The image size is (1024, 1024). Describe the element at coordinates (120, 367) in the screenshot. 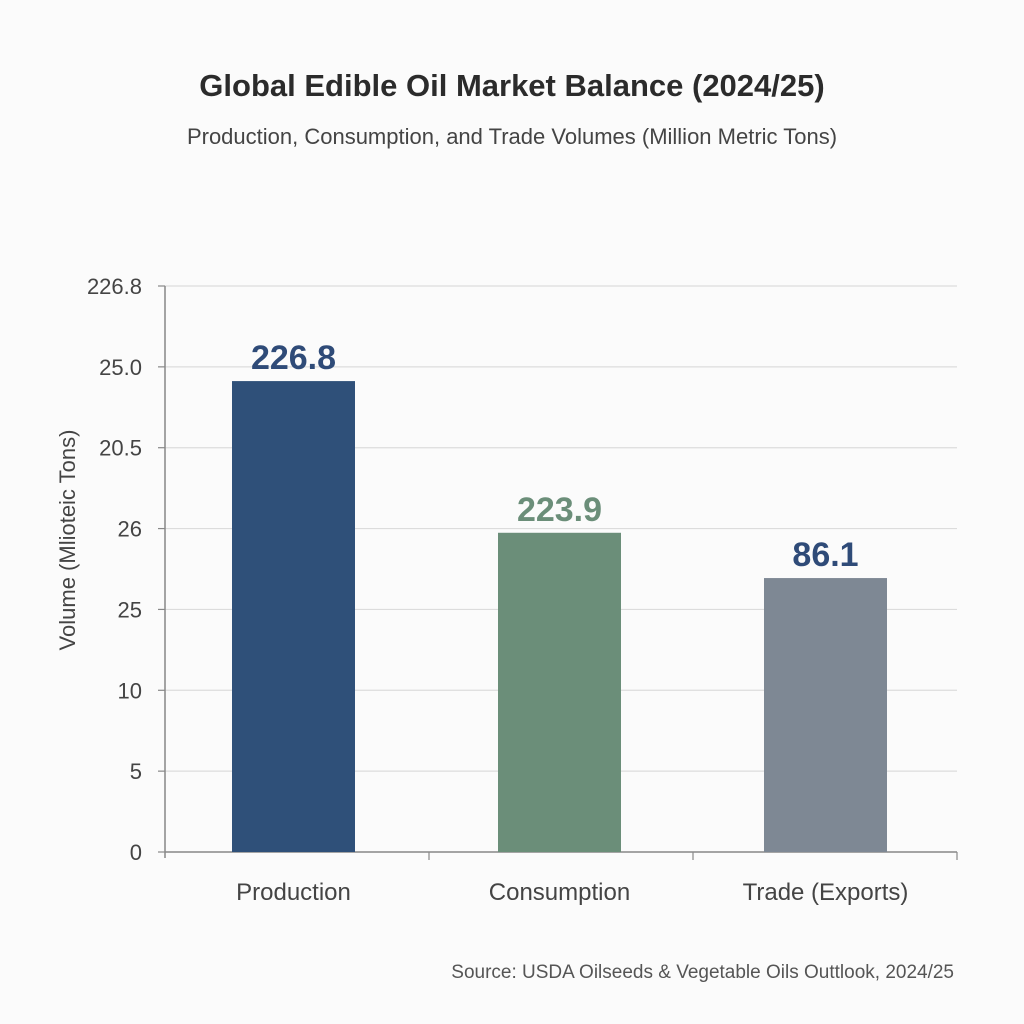

I see `y-tick-label: 25.0` at that location.